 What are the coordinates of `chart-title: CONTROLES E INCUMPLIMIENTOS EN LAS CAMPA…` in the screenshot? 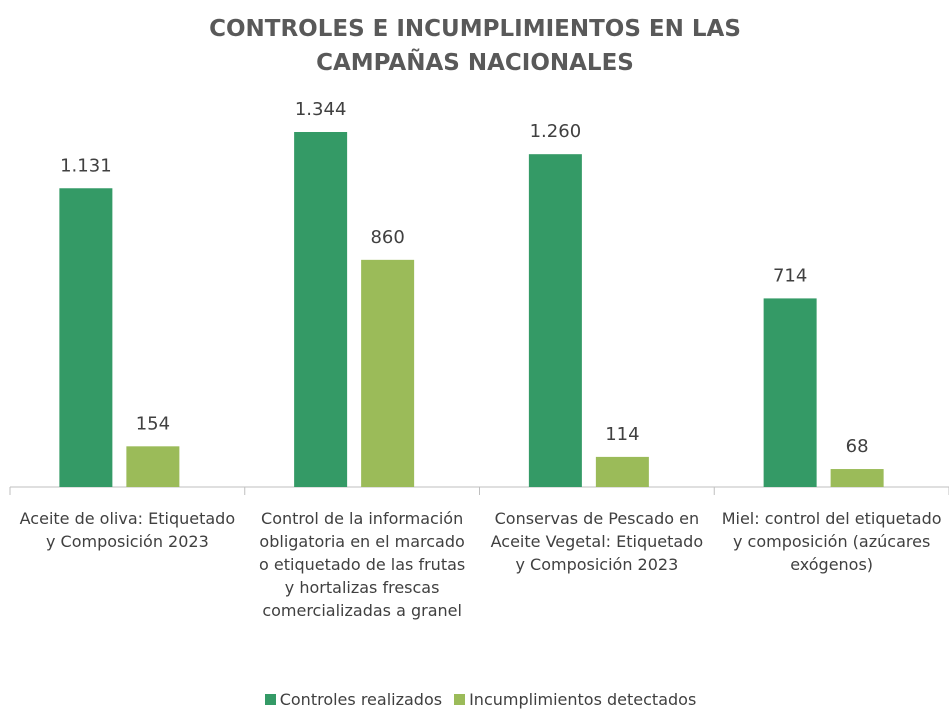 It's located at (475, 46).